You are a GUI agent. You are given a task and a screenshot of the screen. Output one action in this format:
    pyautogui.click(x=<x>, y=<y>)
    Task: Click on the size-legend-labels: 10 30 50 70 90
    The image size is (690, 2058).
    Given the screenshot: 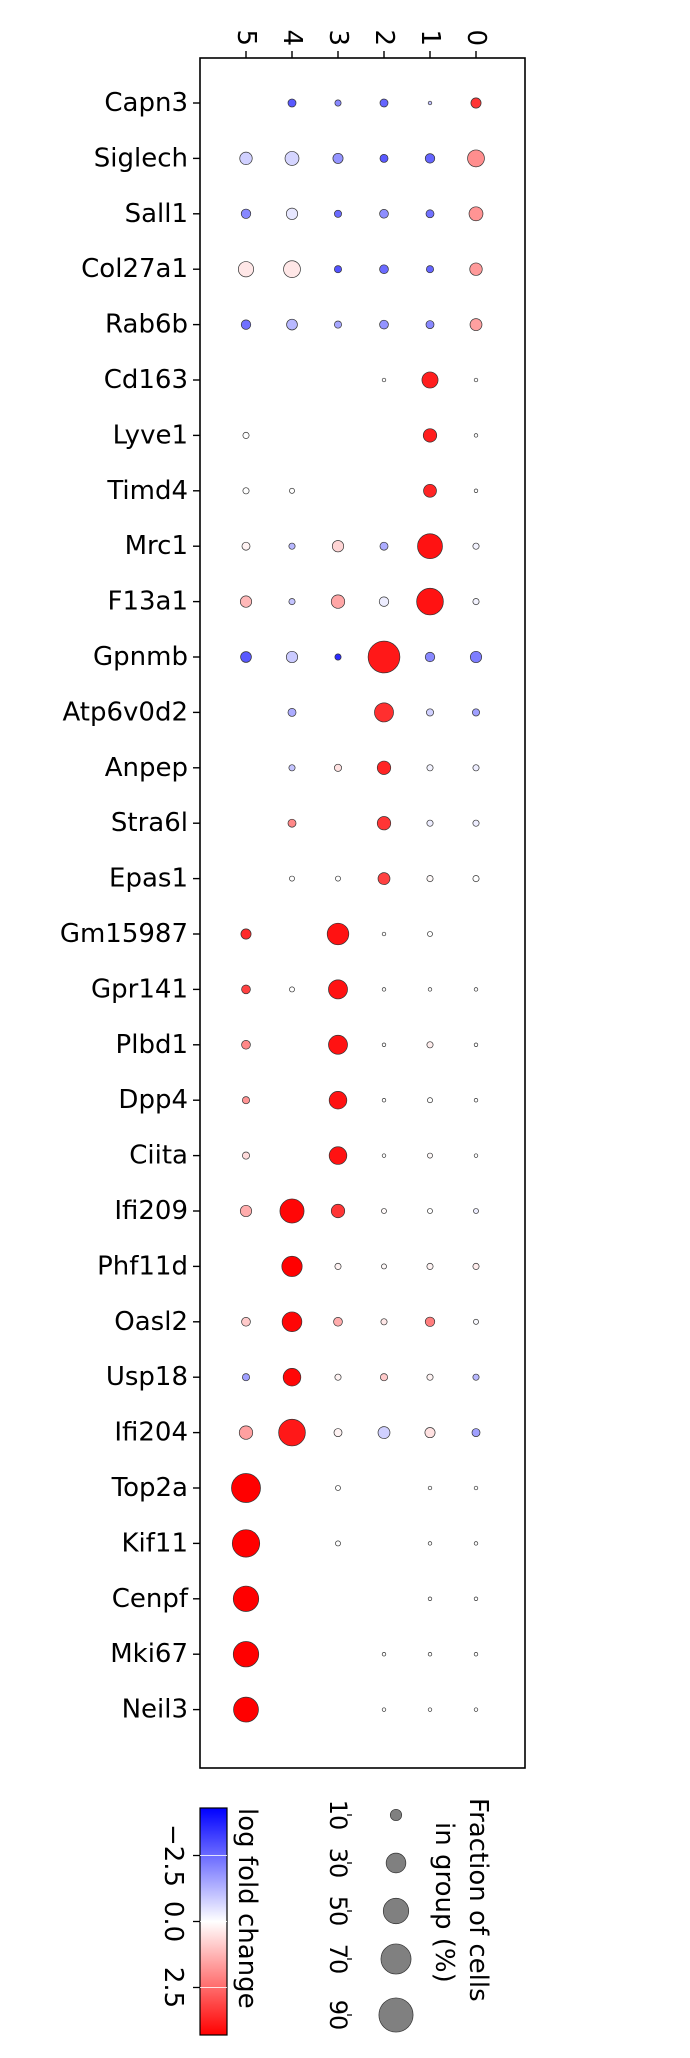 What is the action you would take?
    pyautogui.click(x=338, y=1915)
    